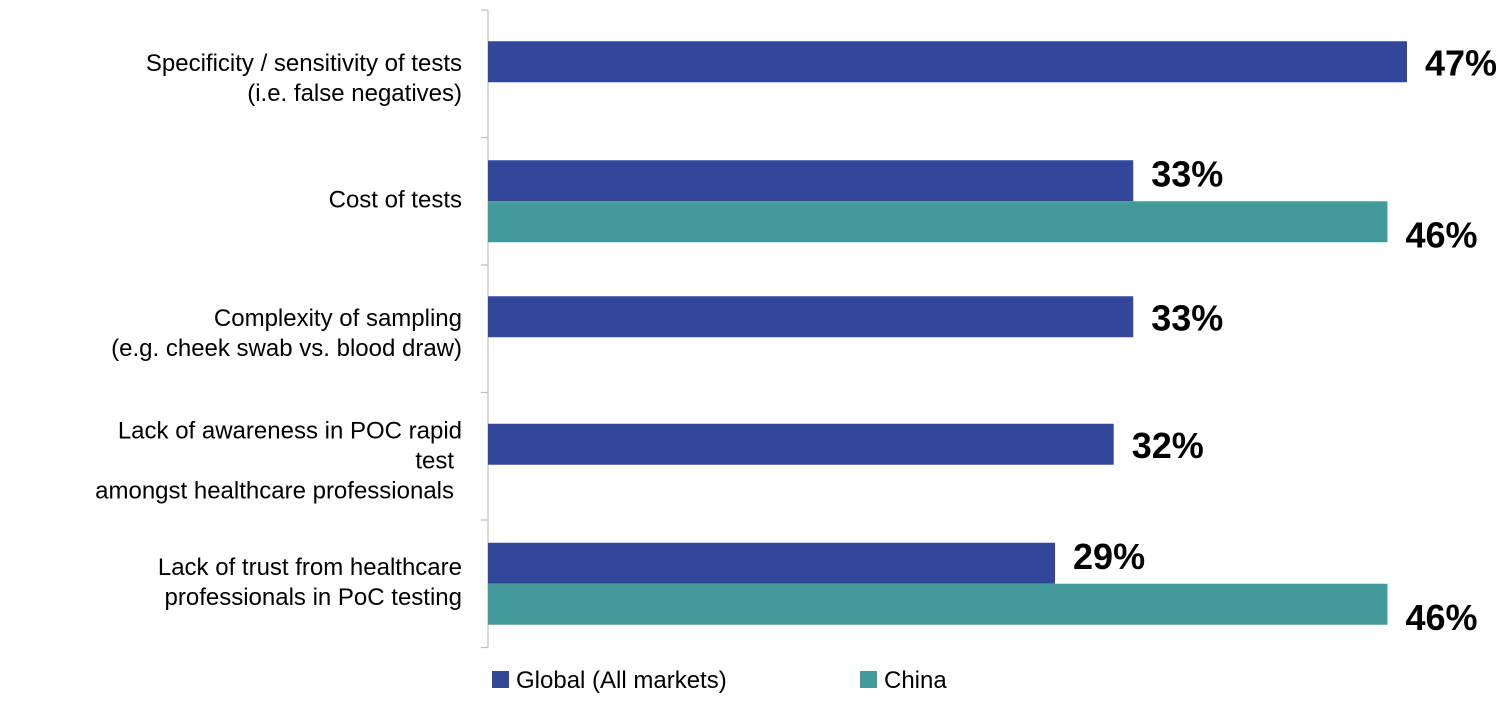 This screenshot has height=709, width=1512. I want to click on data-label: 47%, so click(1461, 62).